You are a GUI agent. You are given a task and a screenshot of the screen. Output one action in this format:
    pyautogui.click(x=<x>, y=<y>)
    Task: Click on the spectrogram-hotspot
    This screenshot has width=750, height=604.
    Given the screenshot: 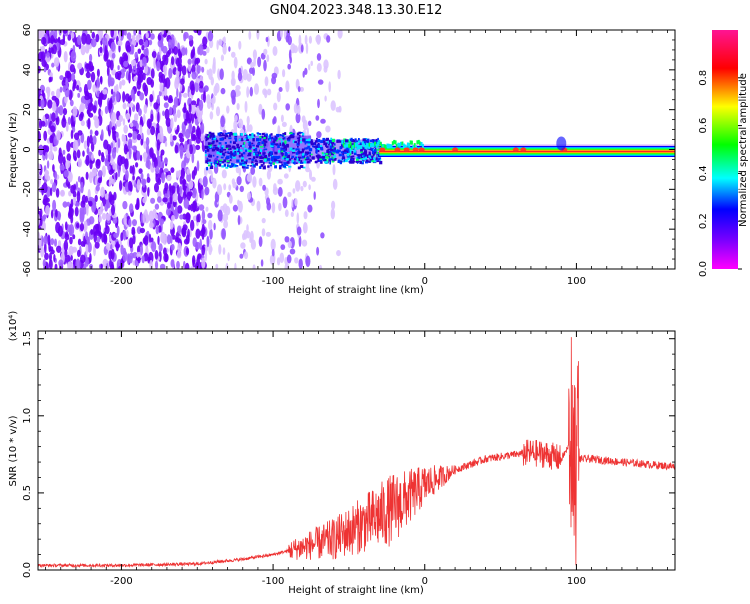 What is the action you would take?
    pyautogui.click(x=515, y=149)
    